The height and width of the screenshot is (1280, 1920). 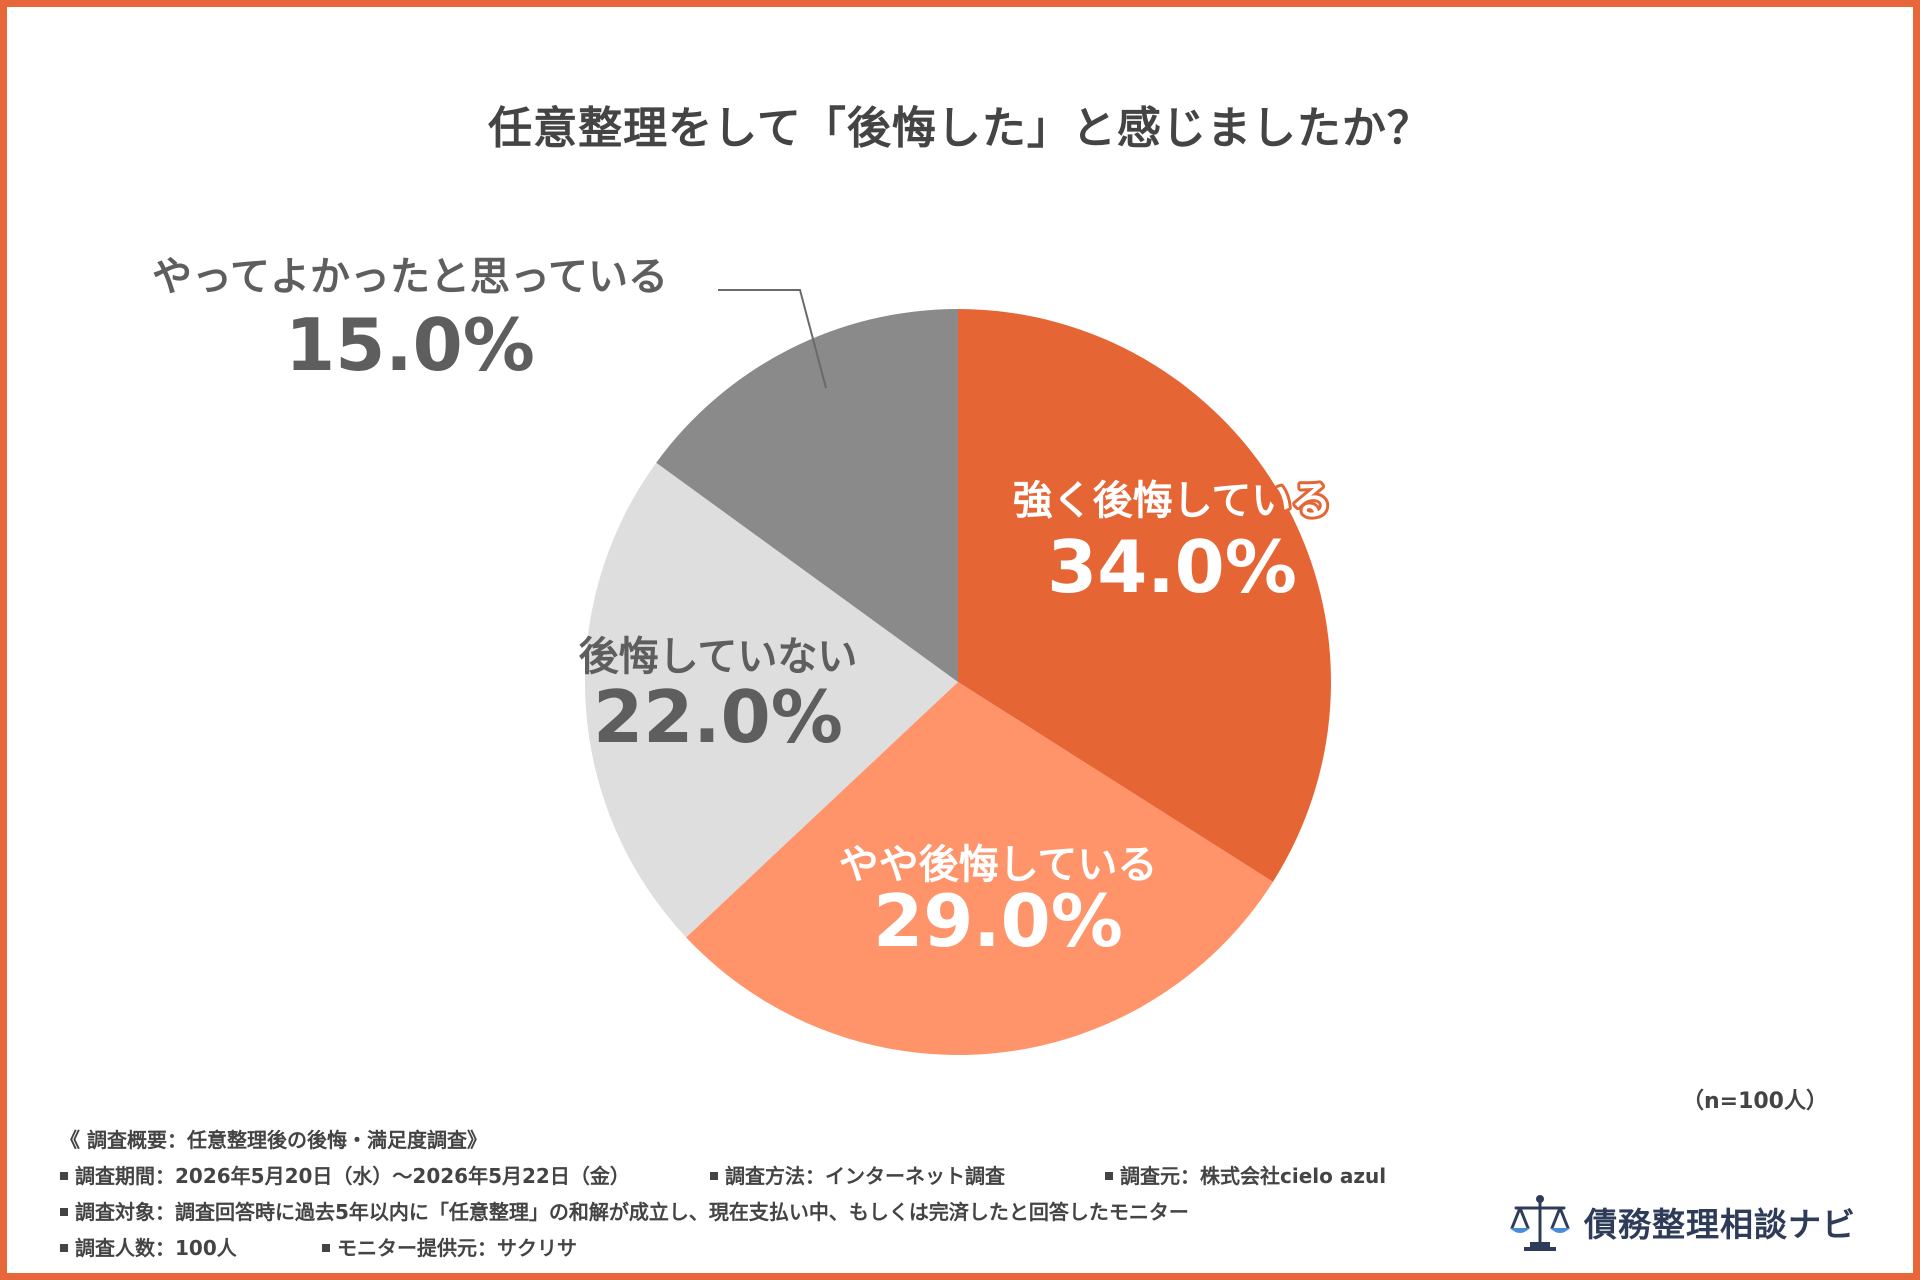 What do you see at coordinates (772, 339) in the screenshot?
I see `leader-line` at bounding box center [772, 339].